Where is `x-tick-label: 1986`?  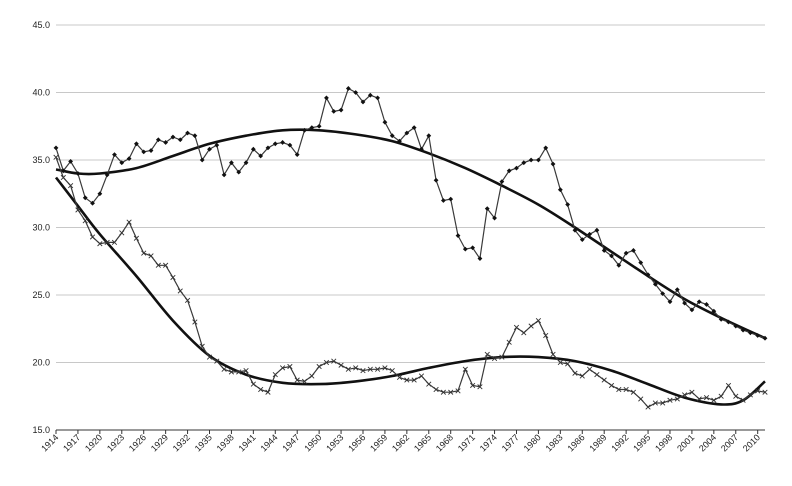
x-tick-label: 1986 is located at coordinates (575, 442).